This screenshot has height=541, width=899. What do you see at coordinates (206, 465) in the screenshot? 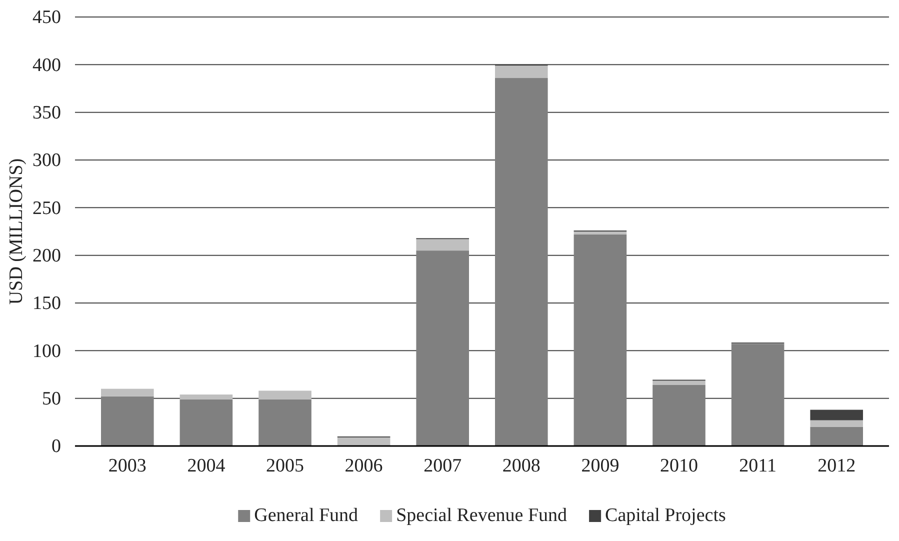
I see `x-tick-label: 2004` at bounding box center [206, 465].